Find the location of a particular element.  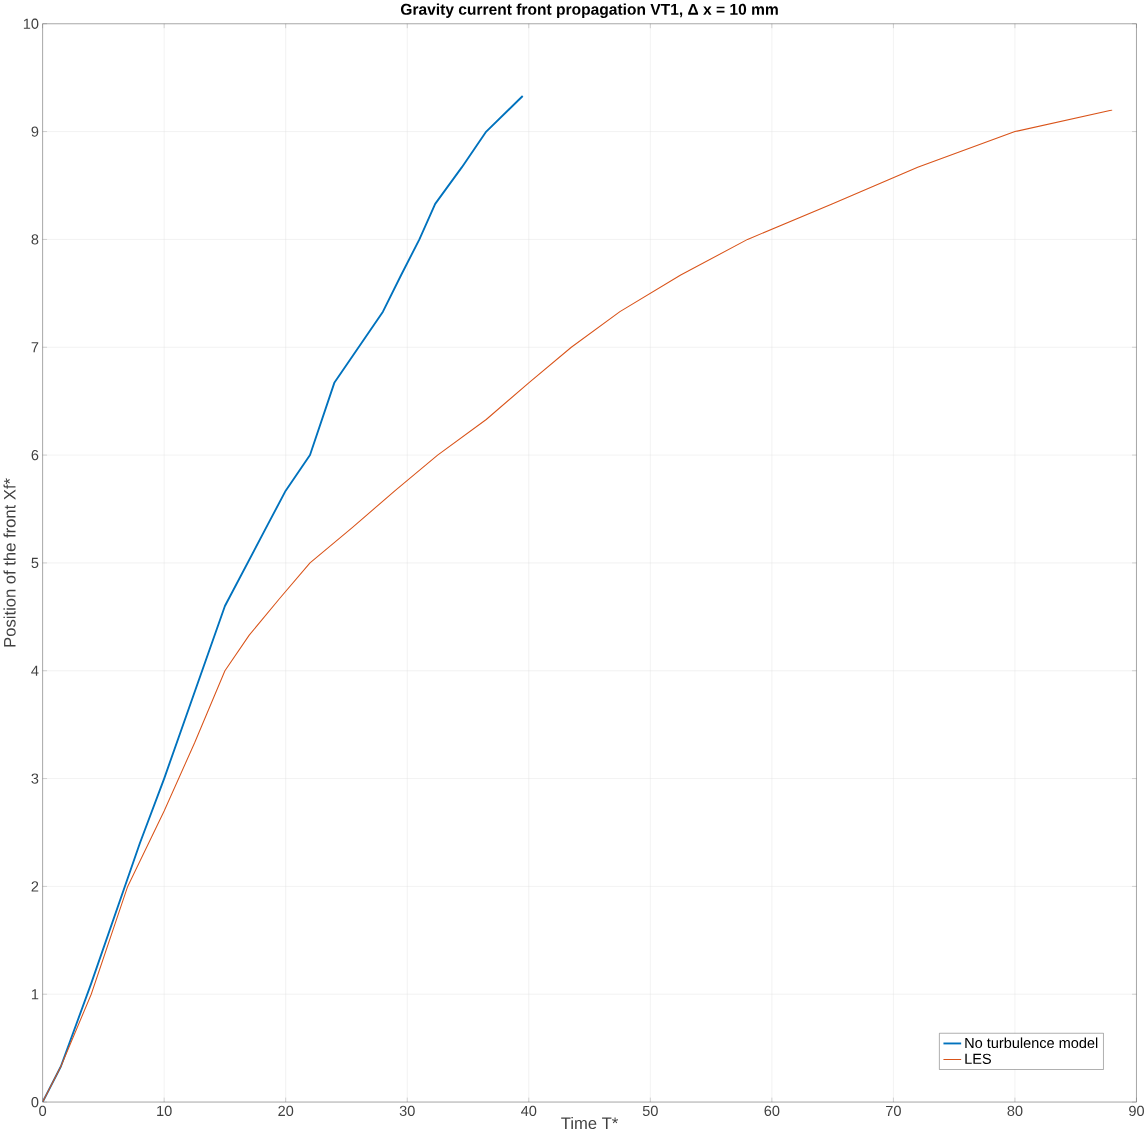

y-tick-label: 7 is located at coordinates (35, 347).